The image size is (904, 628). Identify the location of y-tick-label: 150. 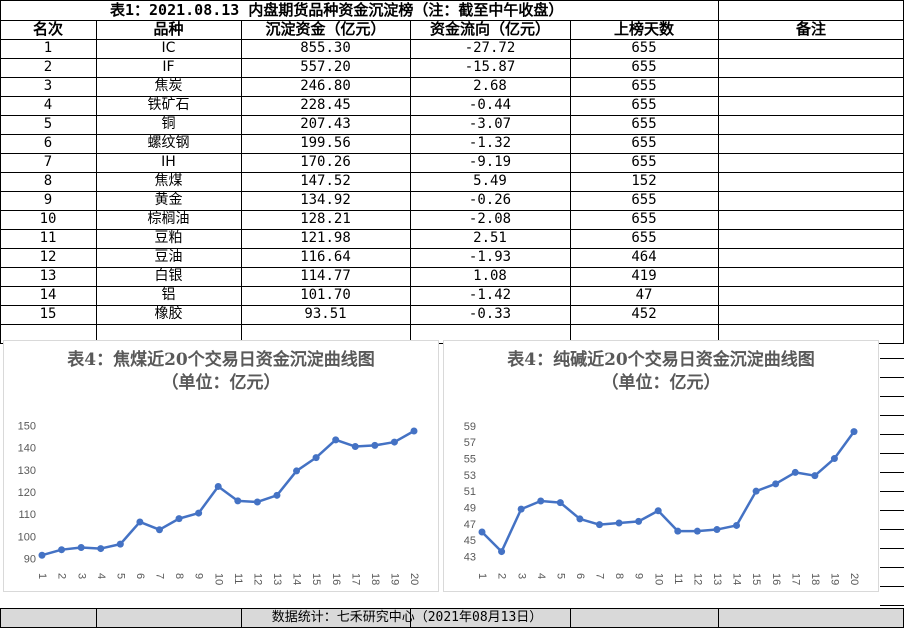
(27, 426).